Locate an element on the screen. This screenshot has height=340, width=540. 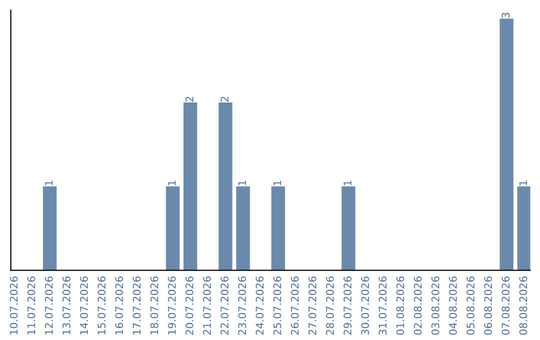
x-tick-label: 05.08.2026 is located at coordinates (470, 305).